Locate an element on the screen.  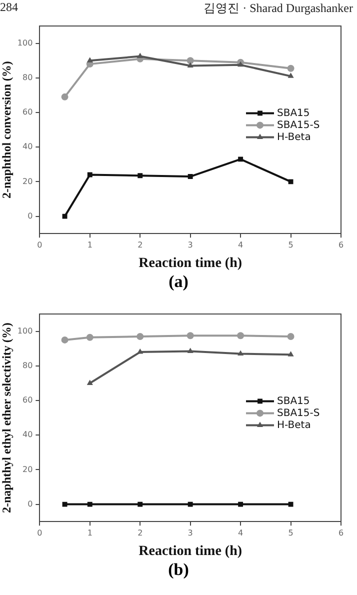
text: (a) is located at coordinates (179, 282).